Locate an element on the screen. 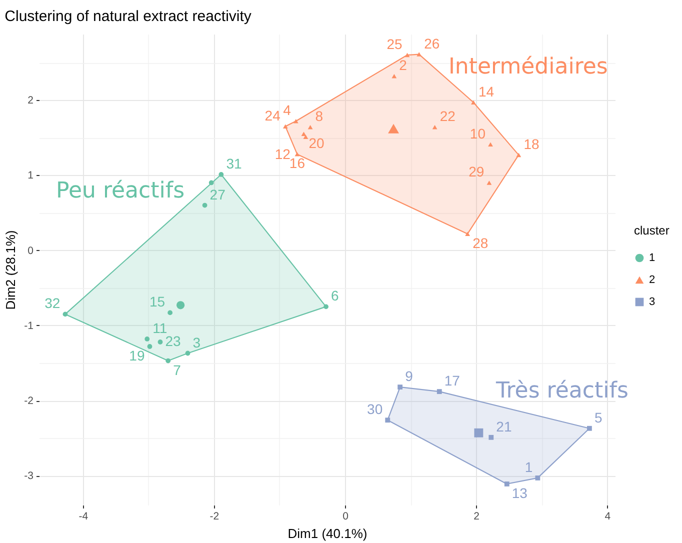  x-tick-label: 4 is located at coordinates (607, 516).